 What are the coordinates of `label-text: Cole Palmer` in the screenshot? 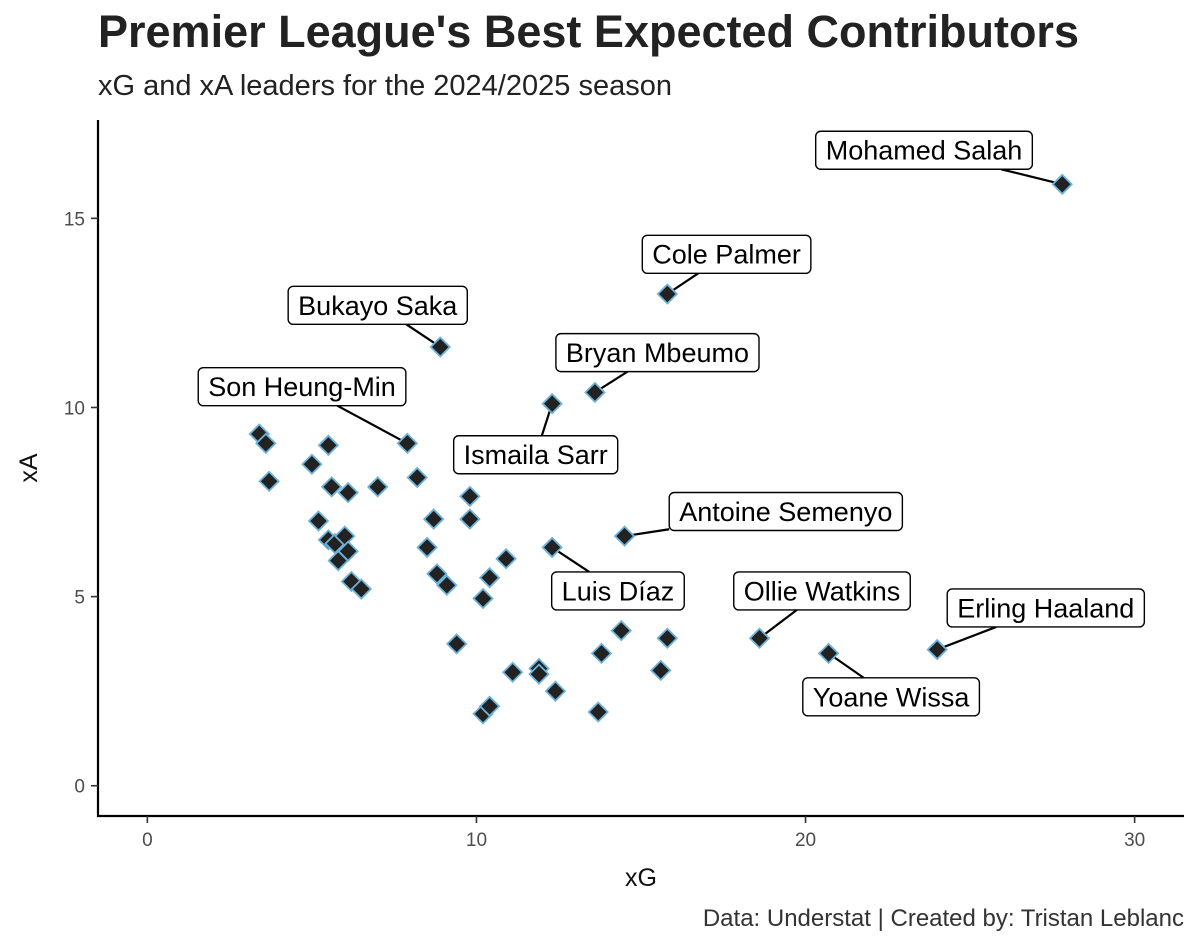 It's located at (726, 255).